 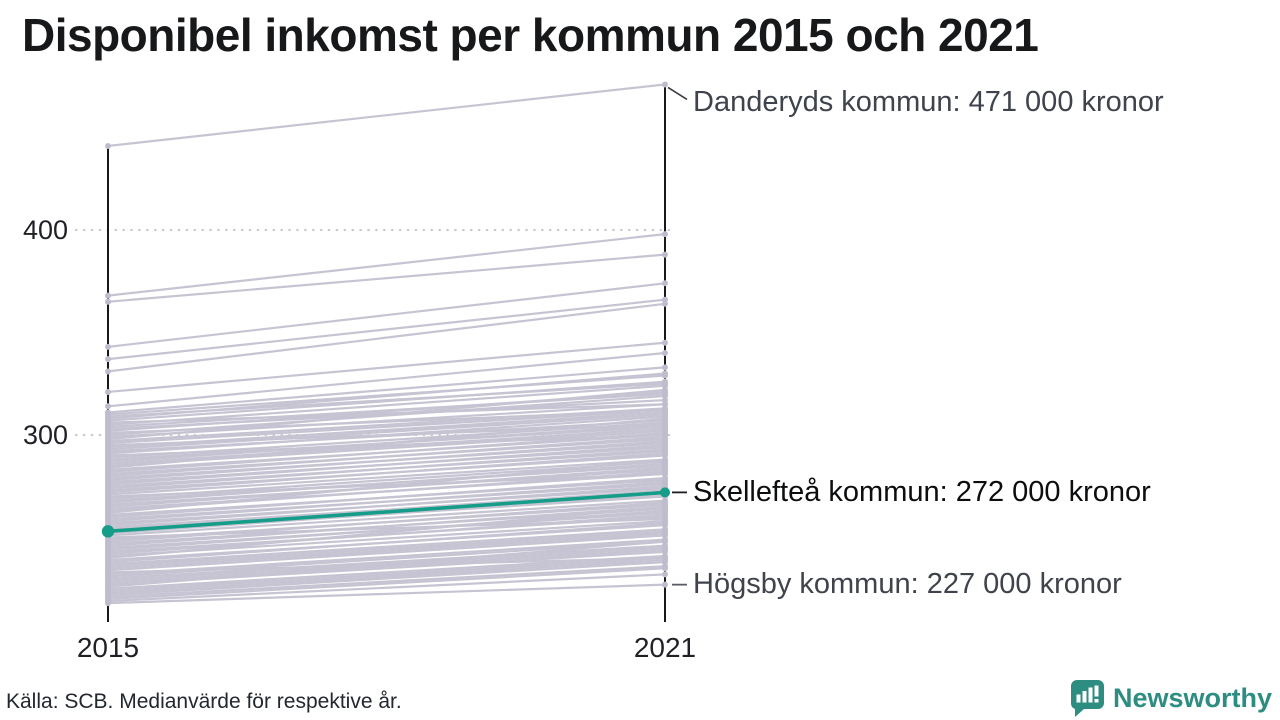 I want to click on y-tick-label: 300, so click(x=45, y=435).